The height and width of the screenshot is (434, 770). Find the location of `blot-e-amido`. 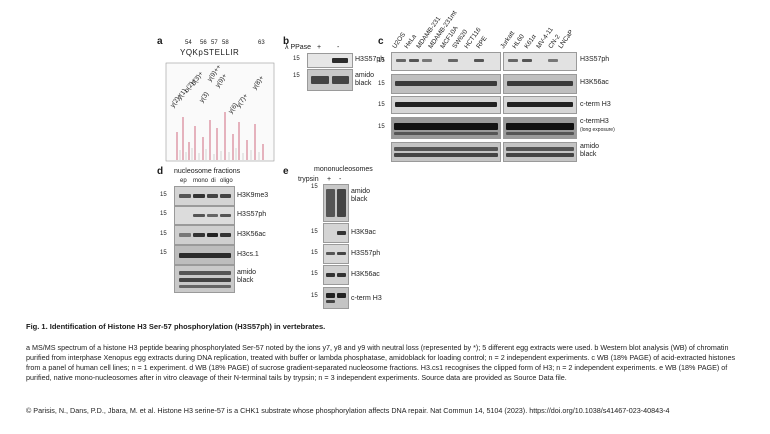

blot-e-amido is located at coordinates (336, 203).